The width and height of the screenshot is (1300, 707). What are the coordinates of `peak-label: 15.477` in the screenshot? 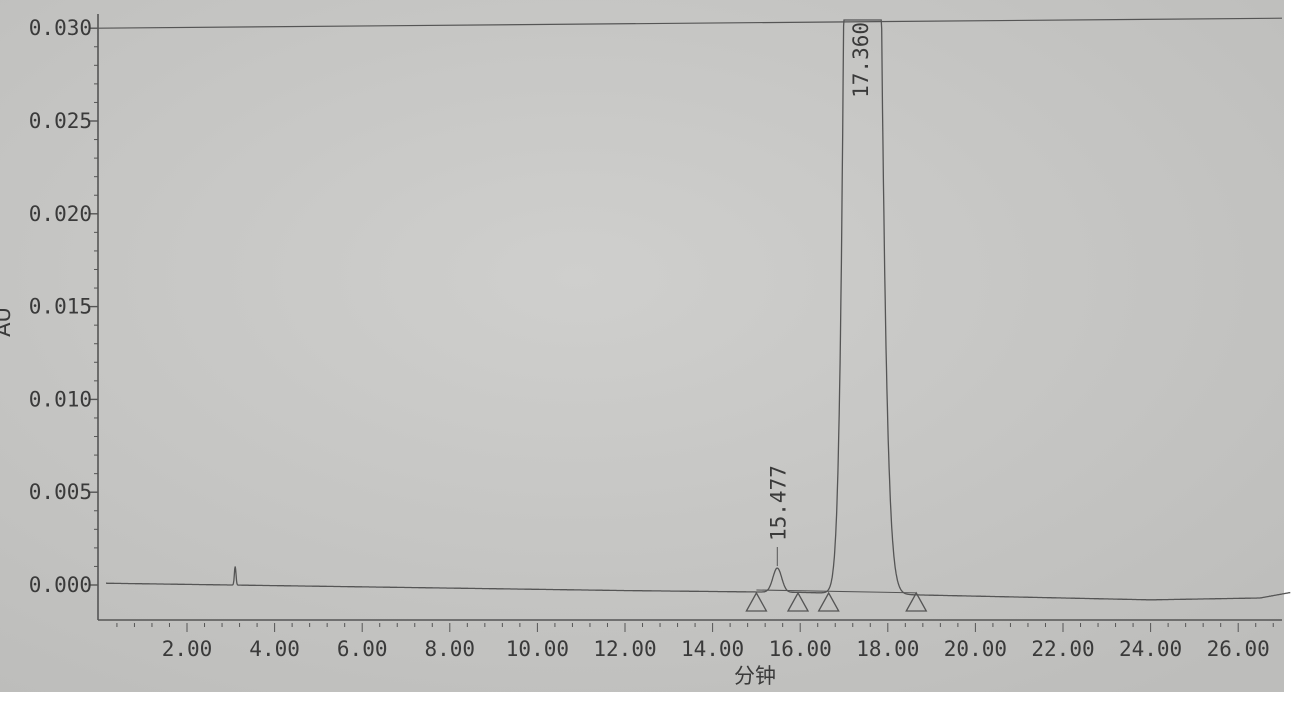 It's located at (778, 503).